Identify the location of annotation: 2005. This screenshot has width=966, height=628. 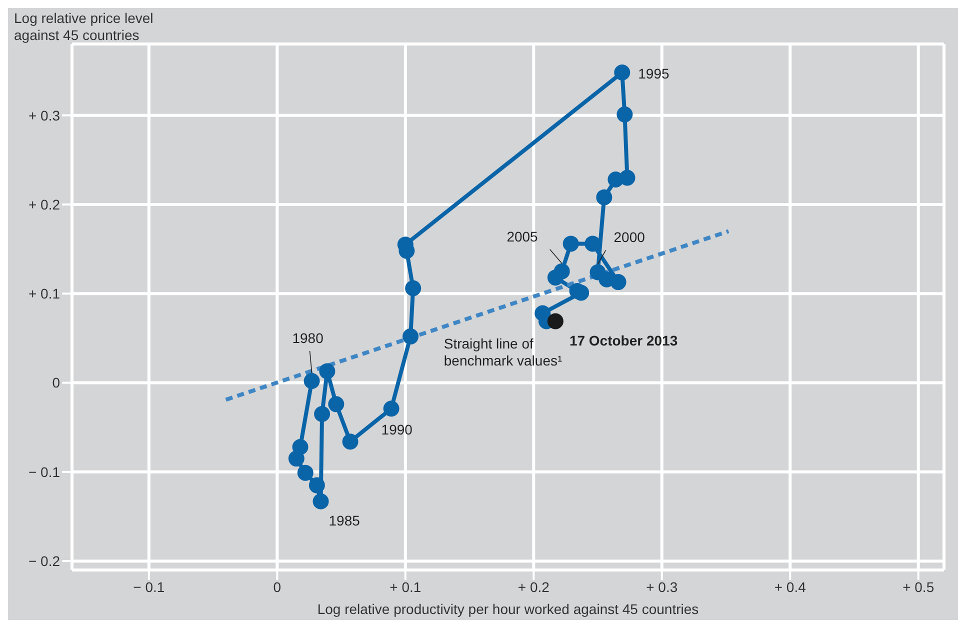
(522, 236).